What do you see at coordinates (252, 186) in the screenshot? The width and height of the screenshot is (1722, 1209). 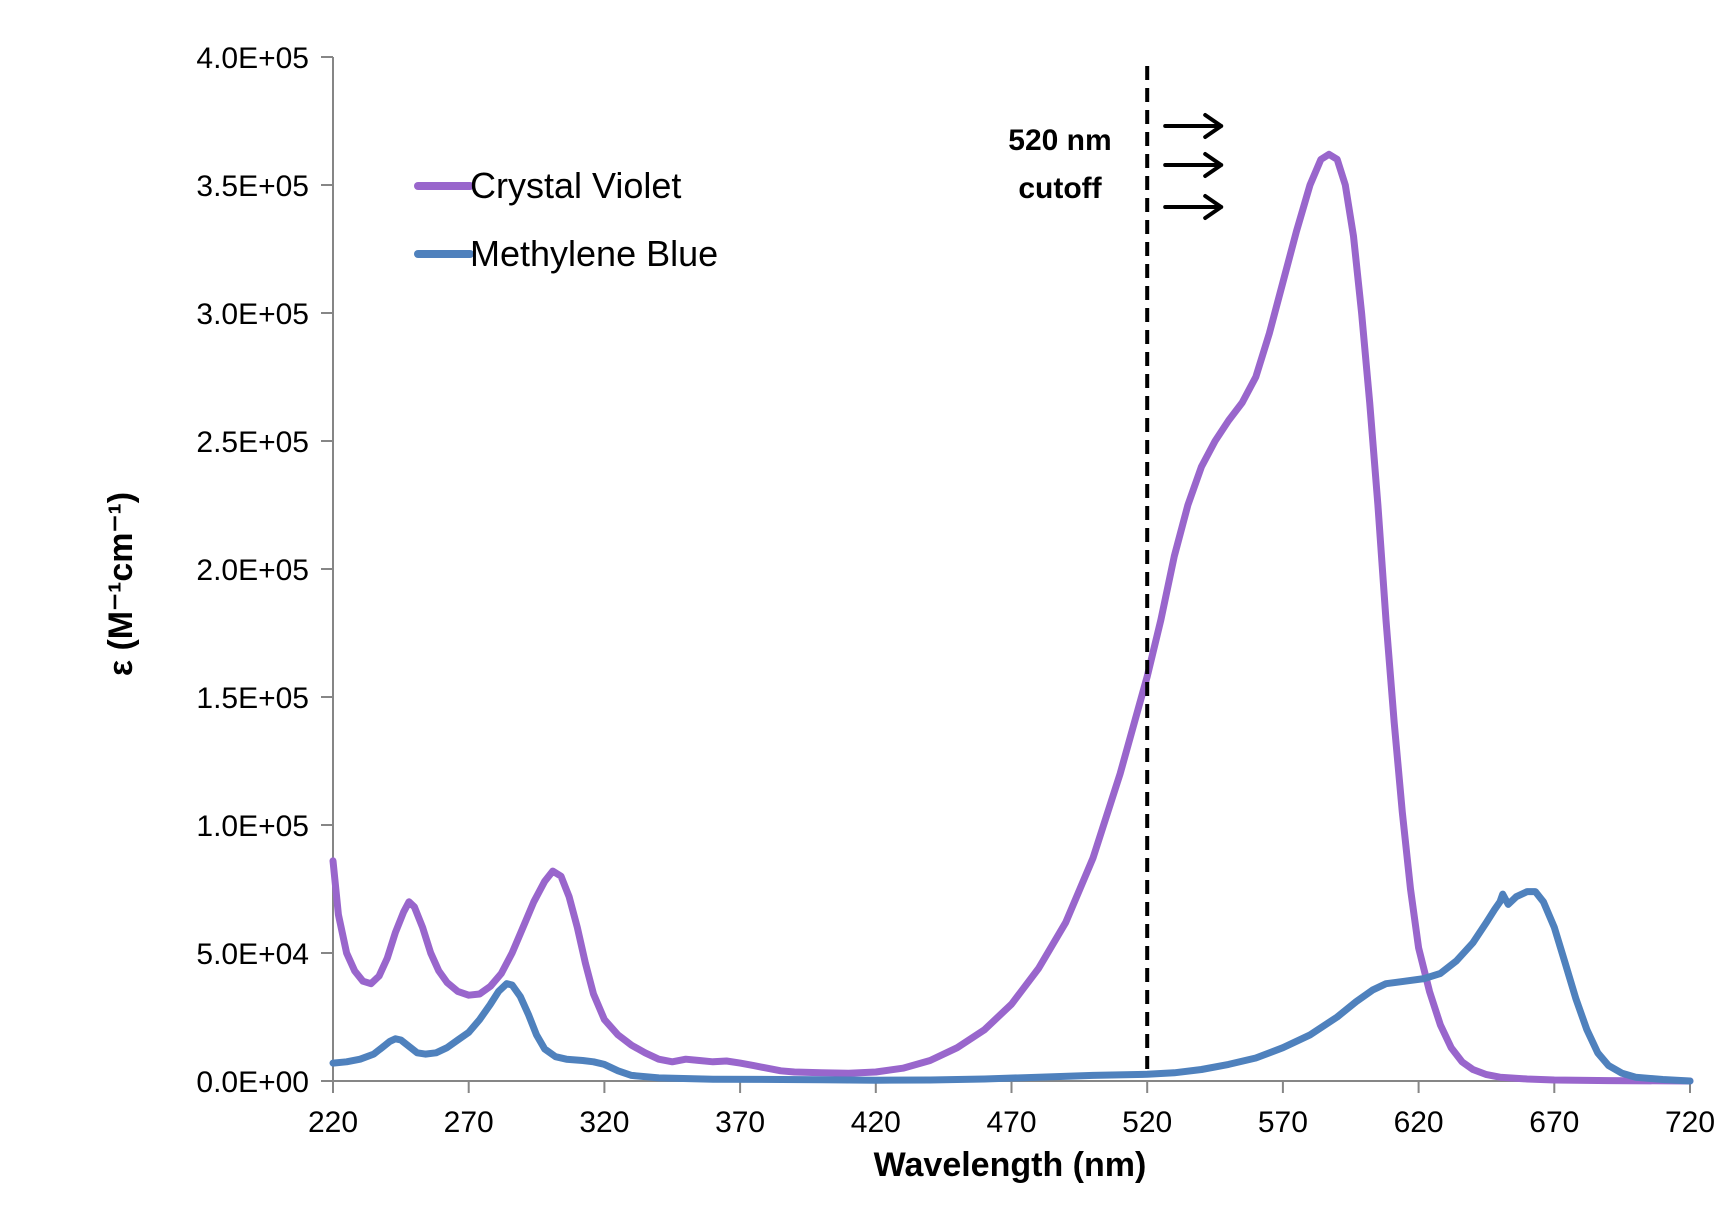 I see `y-tick-label: 3.5E+05` at bounding box center [252, 186].